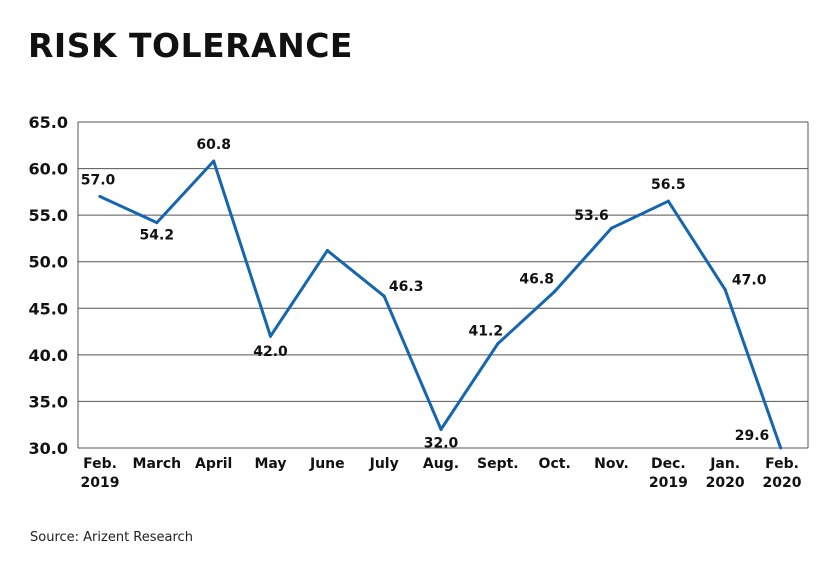 This screenshot has height=570, width=840. I want to click on data-label: 32.0, so click(441, 443).